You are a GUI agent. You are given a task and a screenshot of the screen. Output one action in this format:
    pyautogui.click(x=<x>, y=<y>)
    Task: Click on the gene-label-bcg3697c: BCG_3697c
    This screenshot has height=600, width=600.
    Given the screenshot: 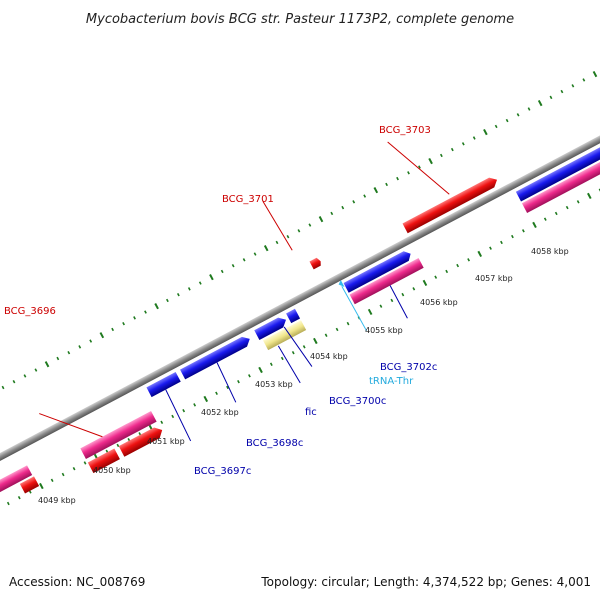 What is the action you would take?
    pyautogui.click(x=222, y=471)
    